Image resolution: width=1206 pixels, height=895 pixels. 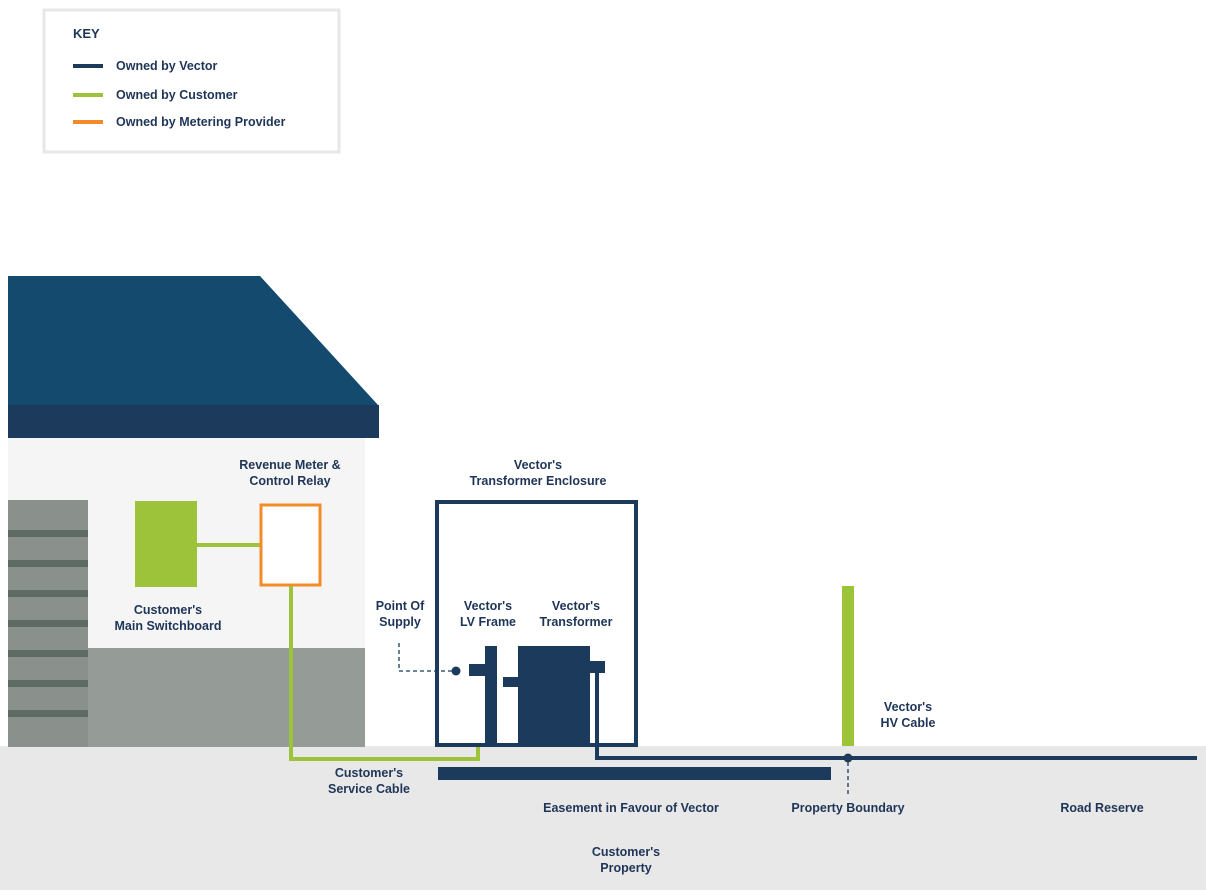 I want to click on label-enclosure-1: Vector's, so click(x=538, y=465).